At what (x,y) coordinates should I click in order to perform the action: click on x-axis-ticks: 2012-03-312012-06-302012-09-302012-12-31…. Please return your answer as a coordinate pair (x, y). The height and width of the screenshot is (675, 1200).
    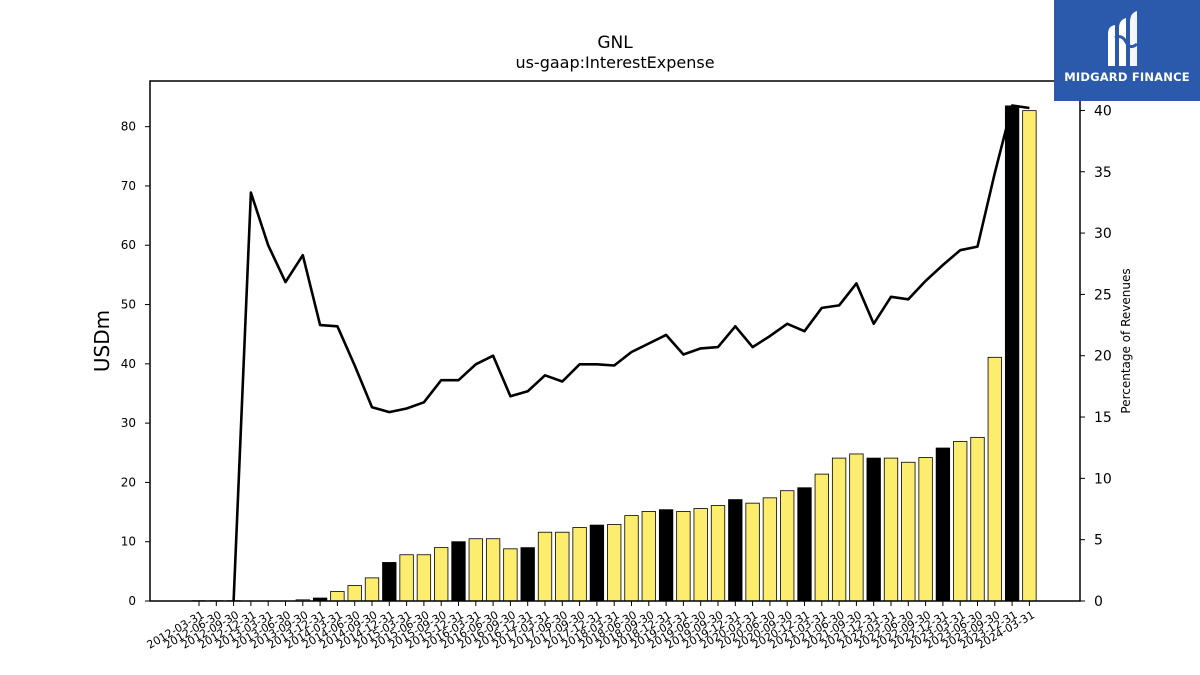
    Looking at the image, I should click on (591, 626).